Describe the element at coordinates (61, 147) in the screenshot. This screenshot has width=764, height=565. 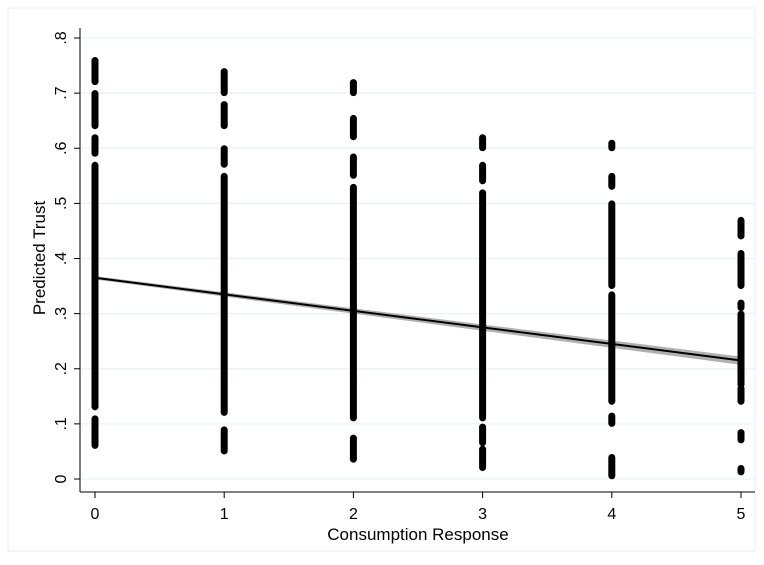
I see `y-tick-label: .6` at that location.